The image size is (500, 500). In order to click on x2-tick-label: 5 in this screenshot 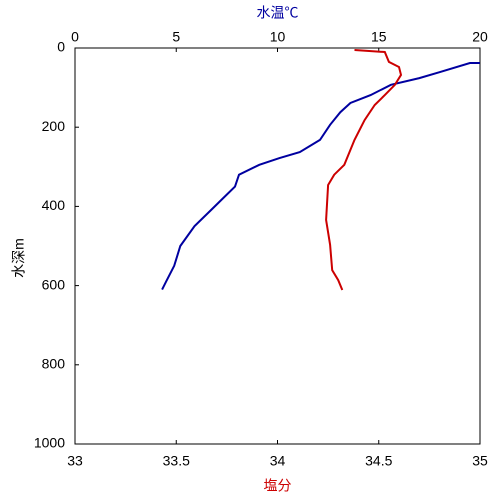, I will do `click(176, 37)`.